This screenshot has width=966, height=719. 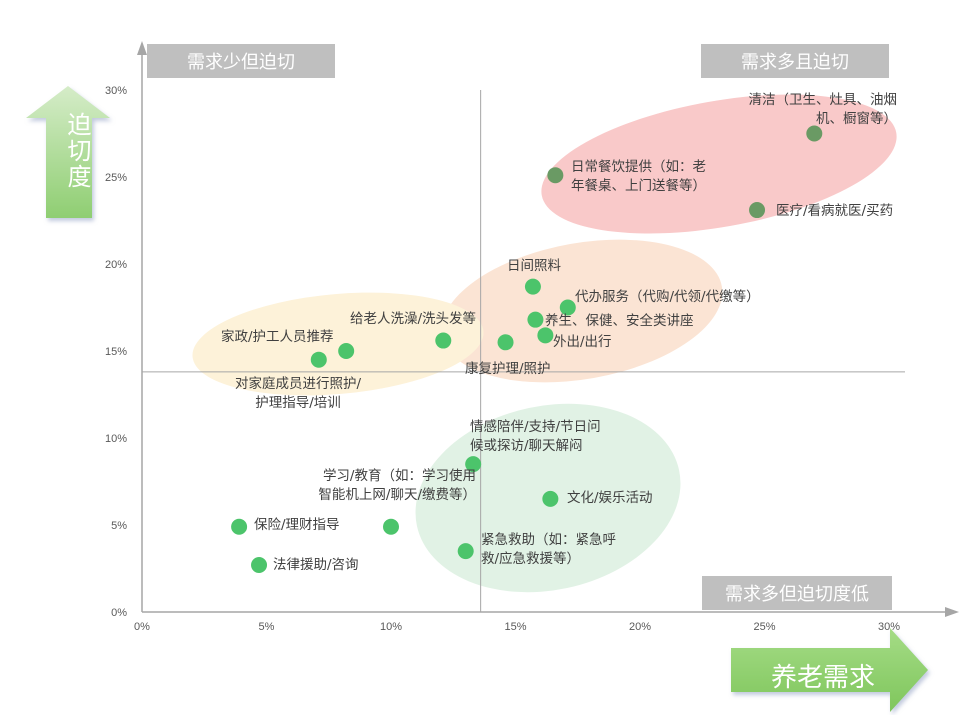 What do you see at coordinates (116, 265) in the screenshot?
I see `y-tick-label: 20%` at bounding box center [116, 265].